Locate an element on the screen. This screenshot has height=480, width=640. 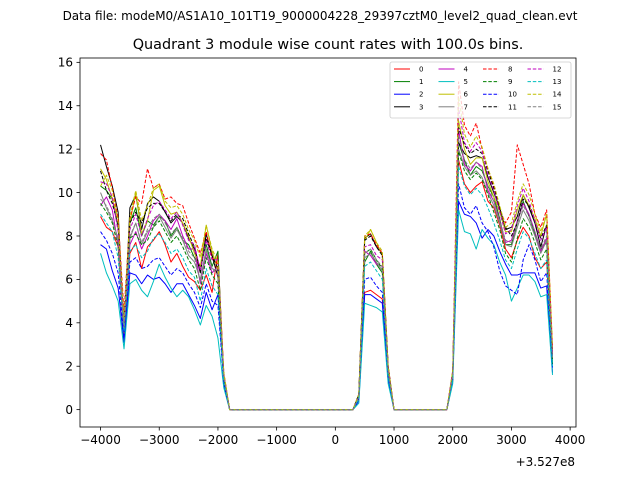
legend-label-13: 13 is located at coordinates (557, 82).